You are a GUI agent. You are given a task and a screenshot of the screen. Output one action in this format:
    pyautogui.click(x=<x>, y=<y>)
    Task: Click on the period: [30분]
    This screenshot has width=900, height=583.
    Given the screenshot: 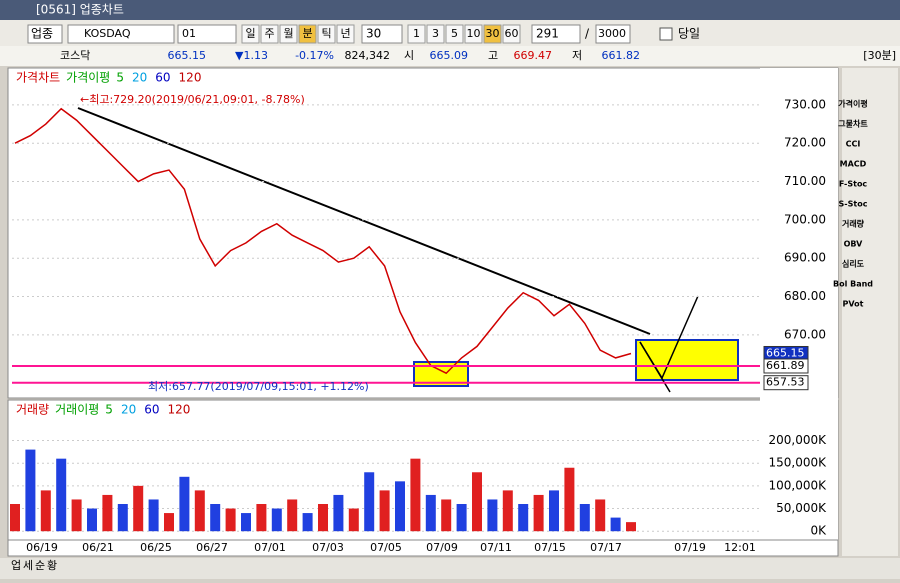 What is the action you would take?
    pyautogui.click(x=879, y=55)
    